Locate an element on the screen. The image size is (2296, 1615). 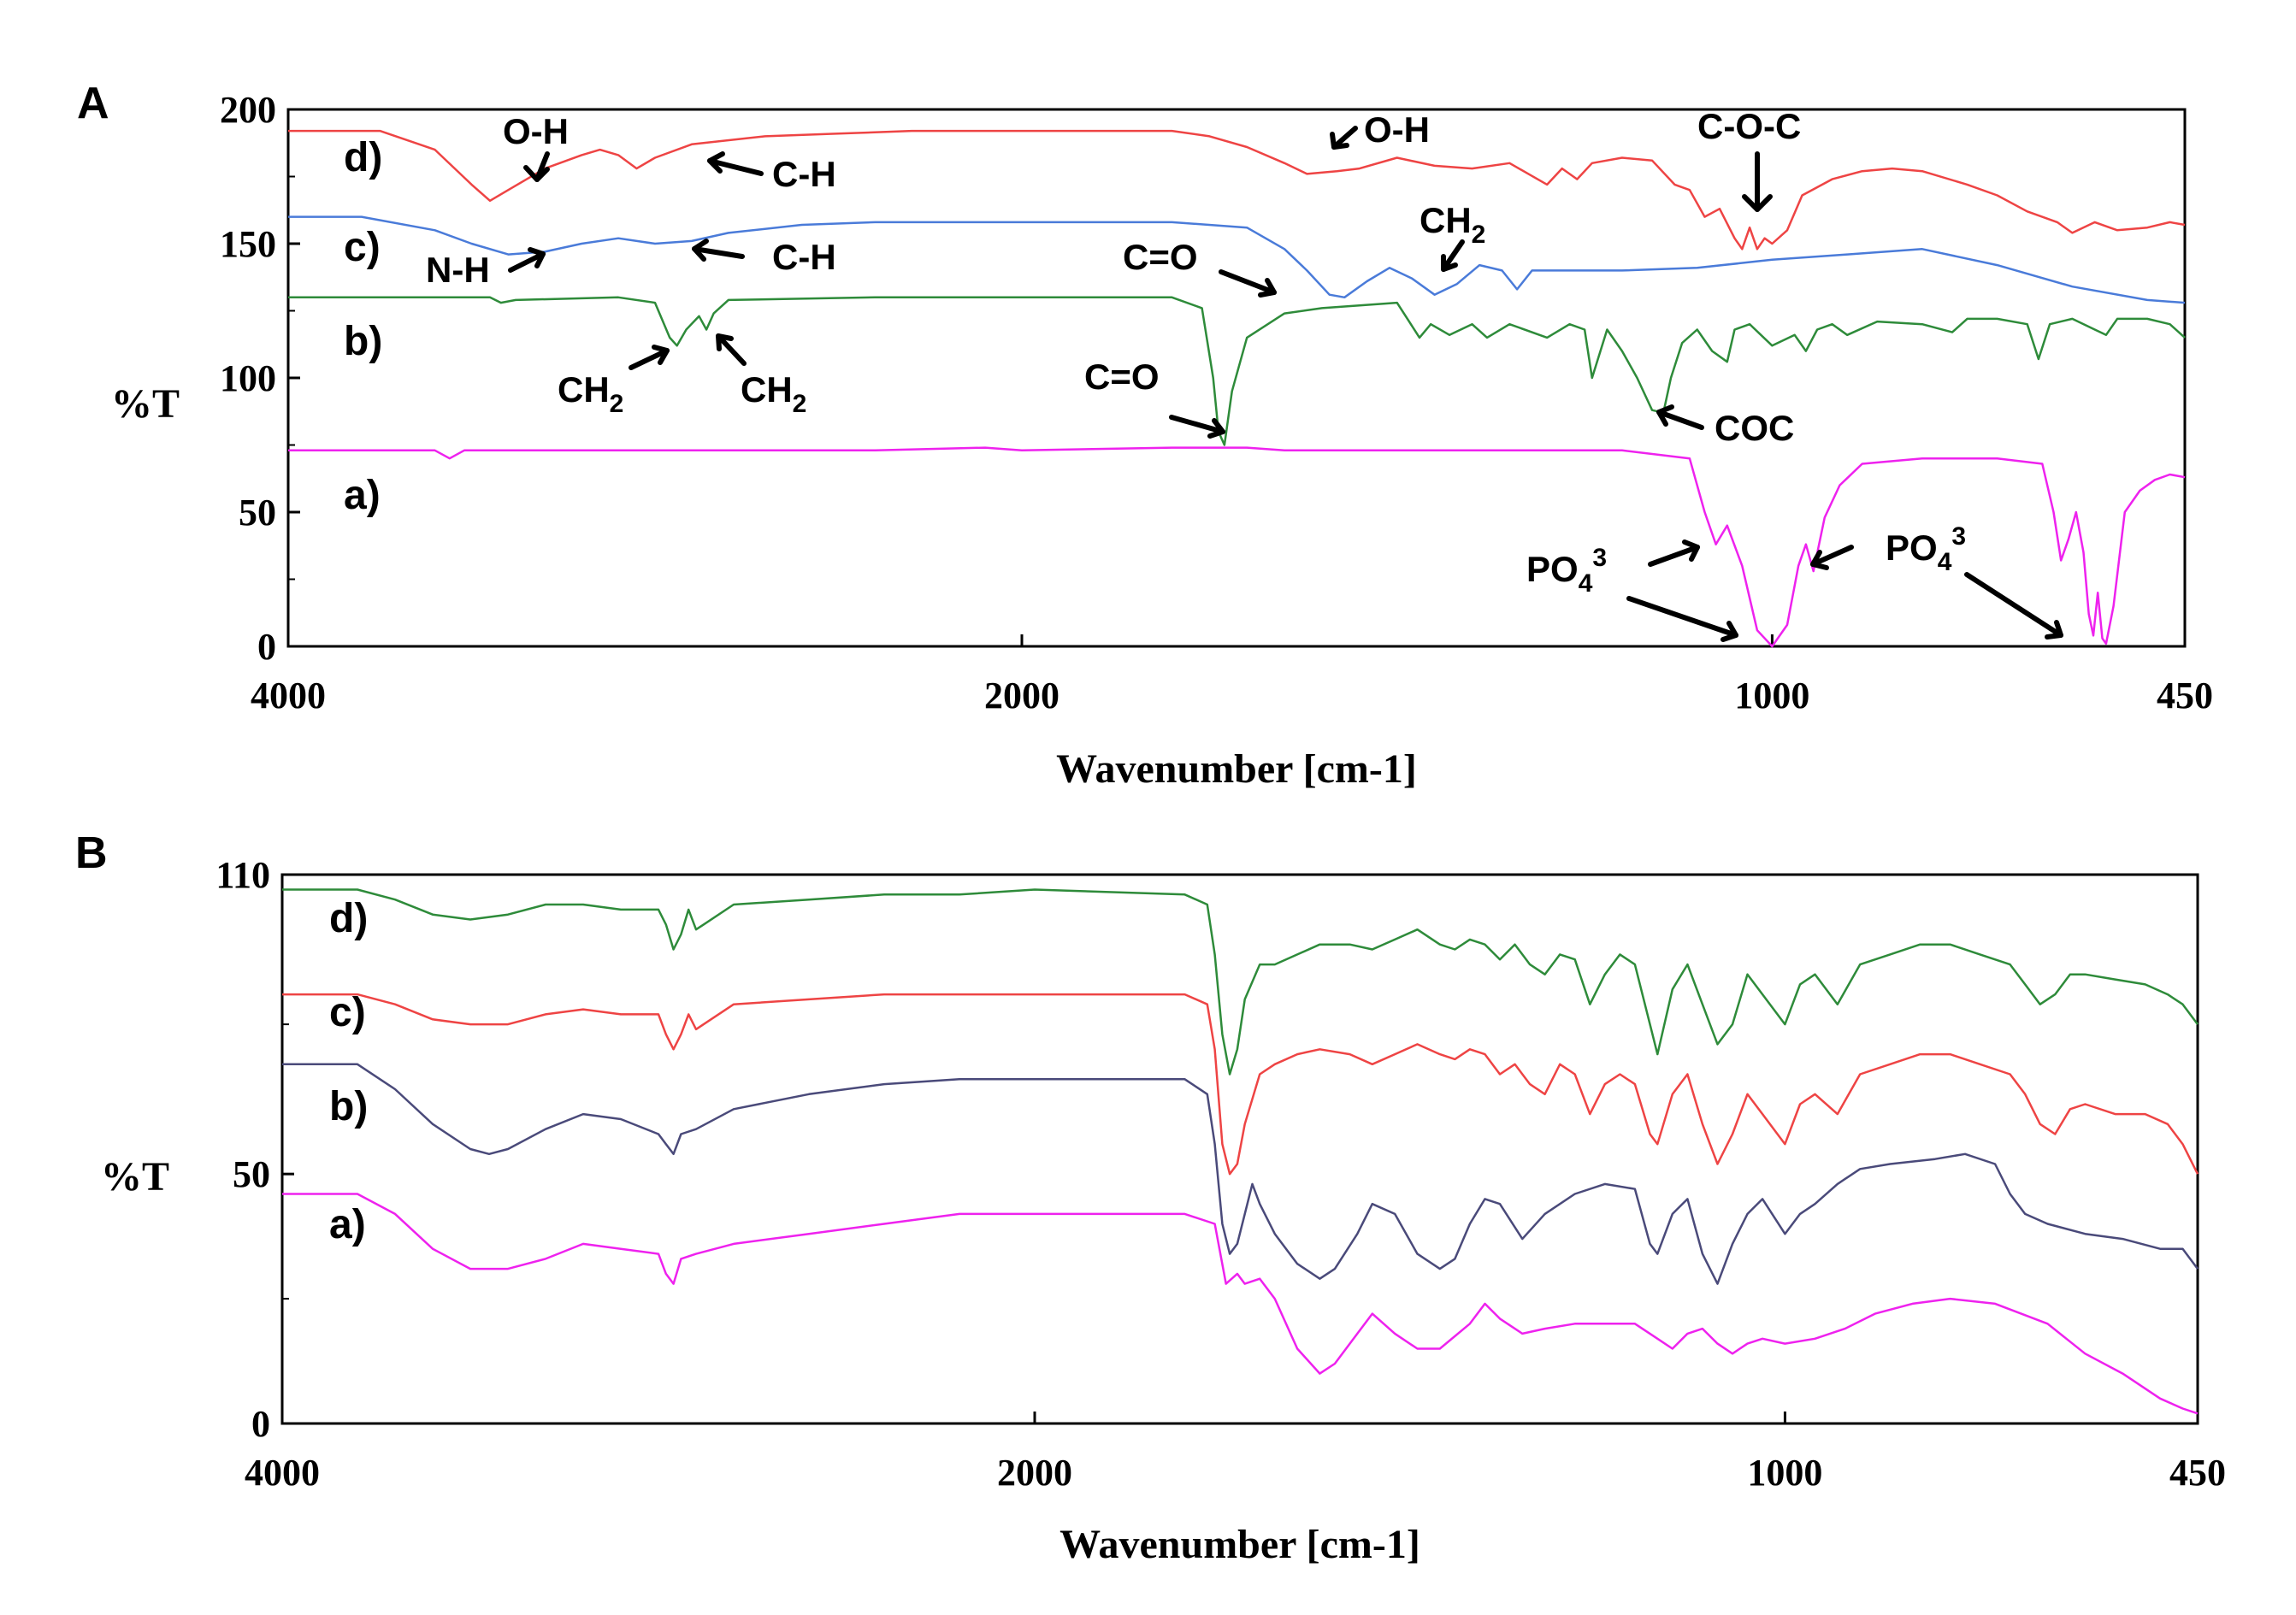
y-tick-label: 110 is located at coordinates (242, 875).